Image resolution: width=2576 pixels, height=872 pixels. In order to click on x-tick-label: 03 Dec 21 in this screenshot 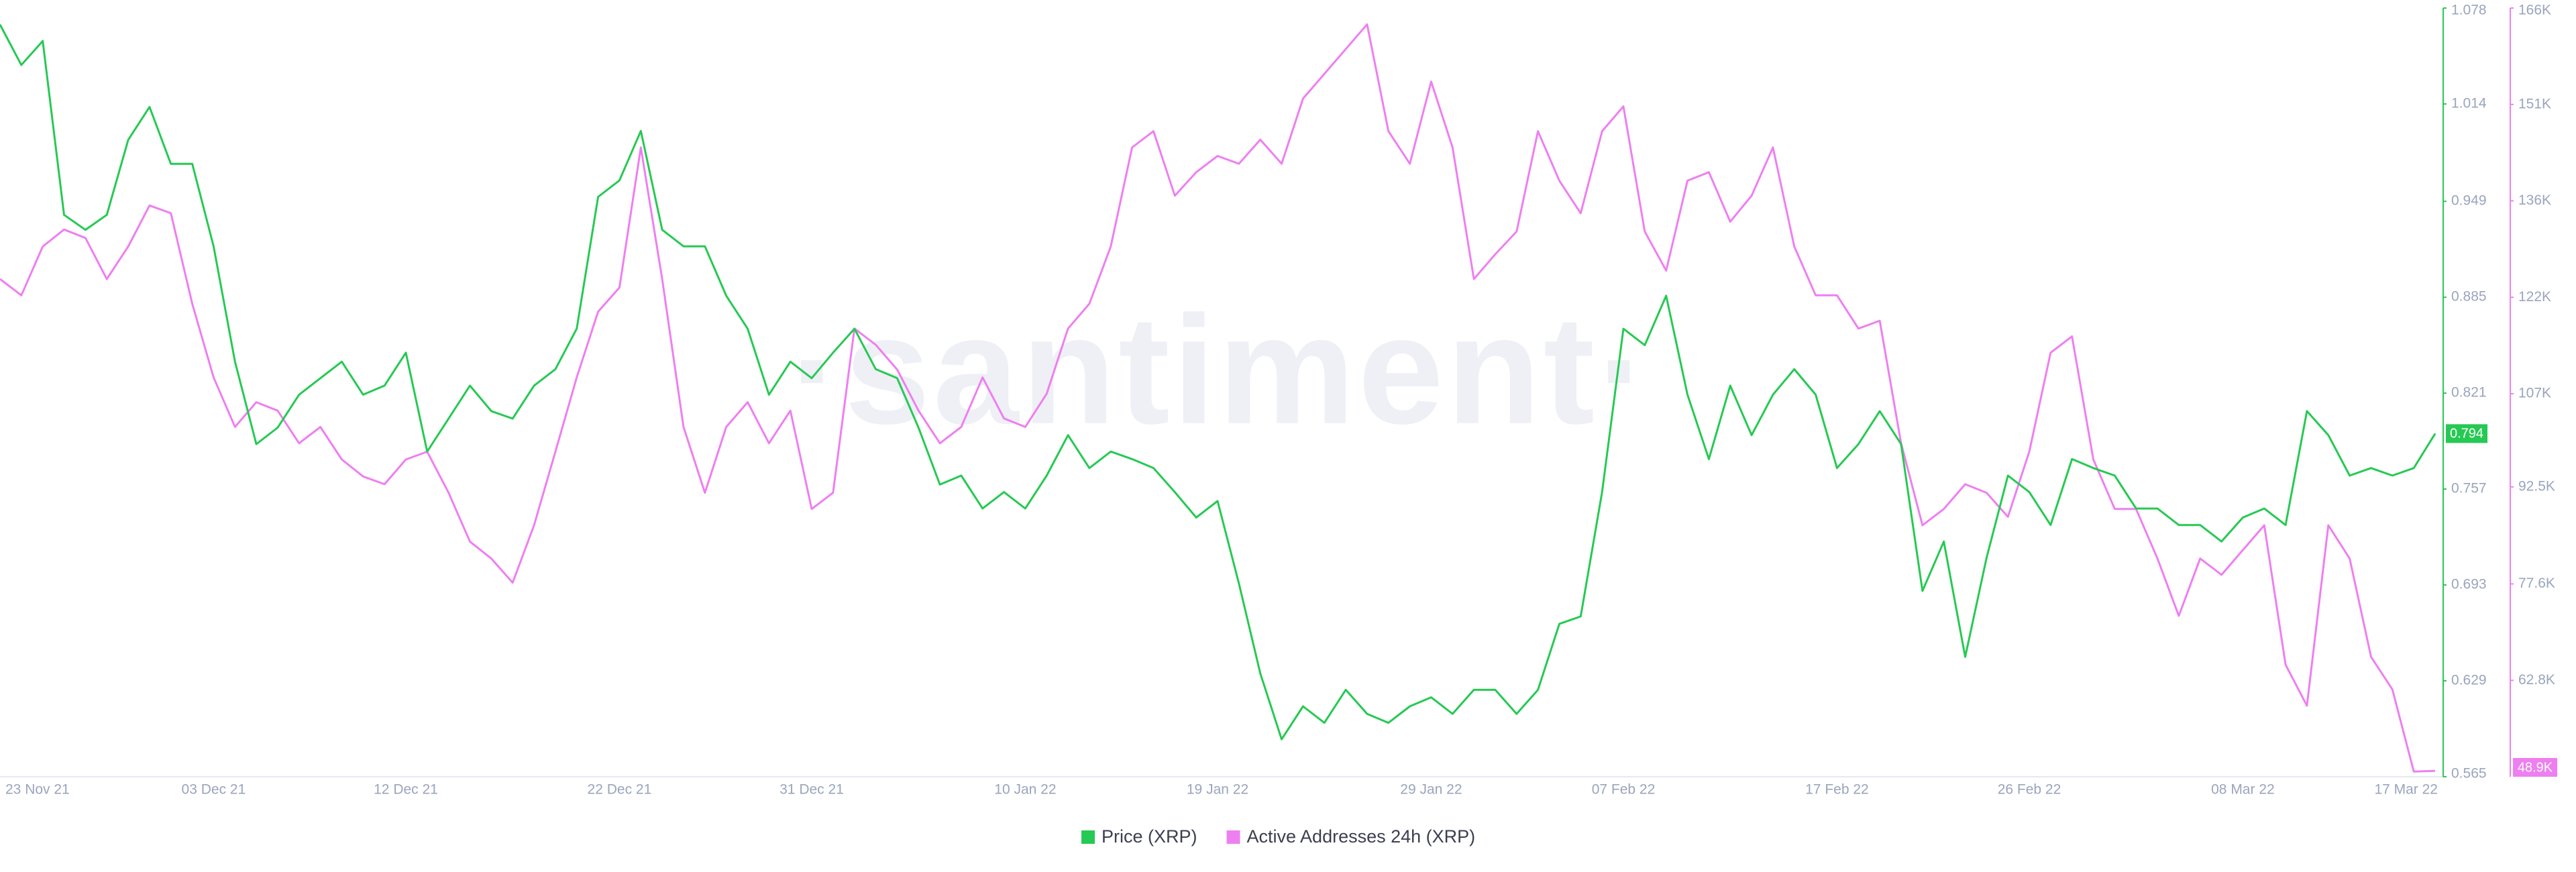, I will do `click(214, 790)`.